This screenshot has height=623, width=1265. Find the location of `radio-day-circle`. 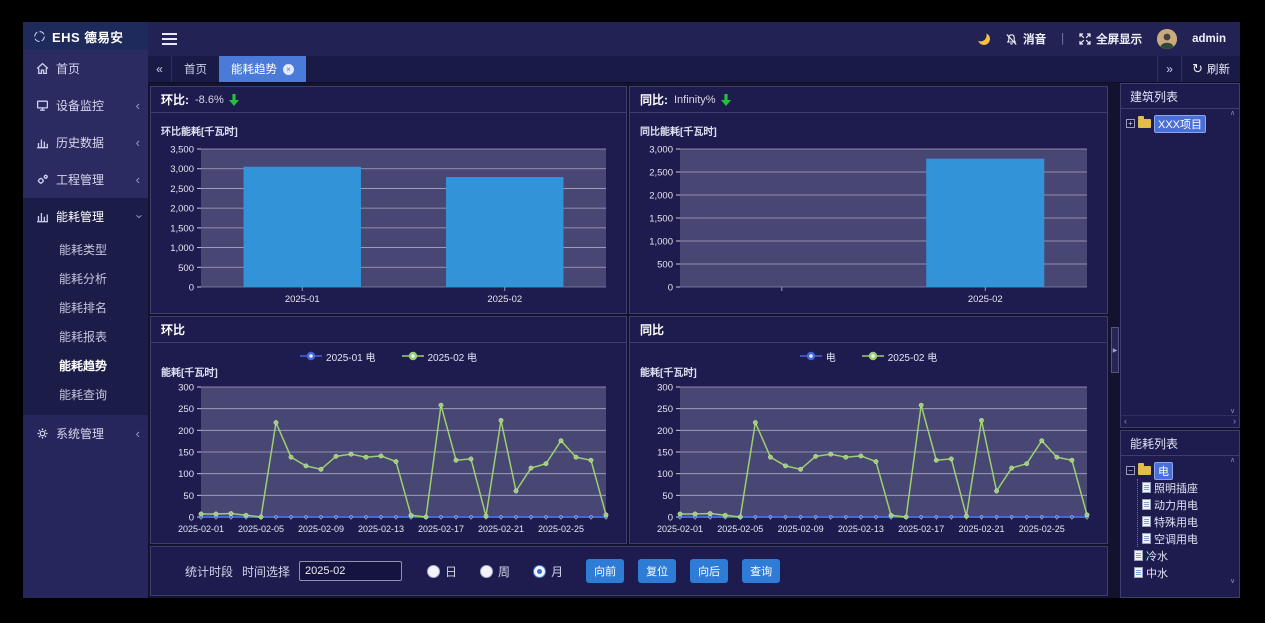

radio-day-circle is located at coordinates (434, 571).